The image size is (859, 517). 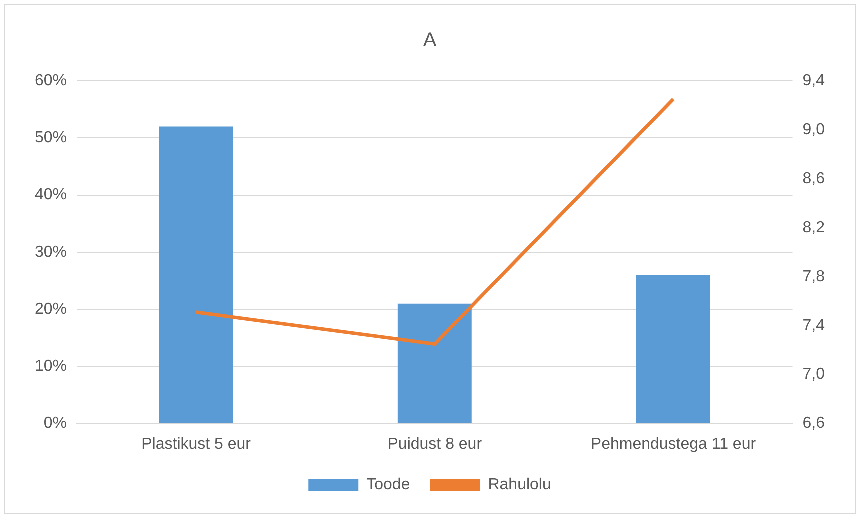 What do you see at coordinates (814, 423) in the screenshot?
I see `y2-tick-label: 6,6` at bounding box center [814, 423].